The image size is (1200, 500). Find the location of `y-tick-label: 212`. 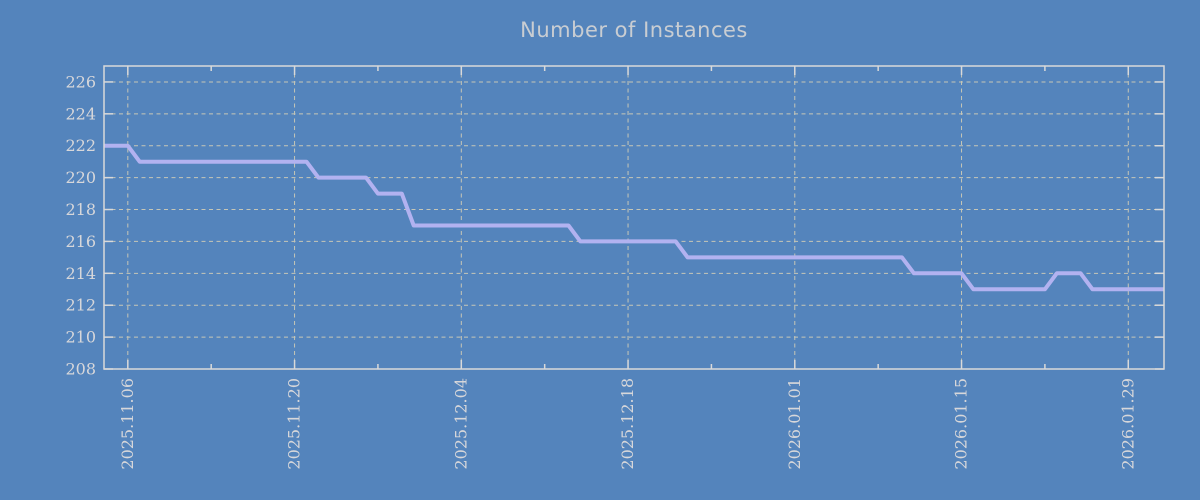

y-tick-label: 212 is located at coordinates (80, 305).